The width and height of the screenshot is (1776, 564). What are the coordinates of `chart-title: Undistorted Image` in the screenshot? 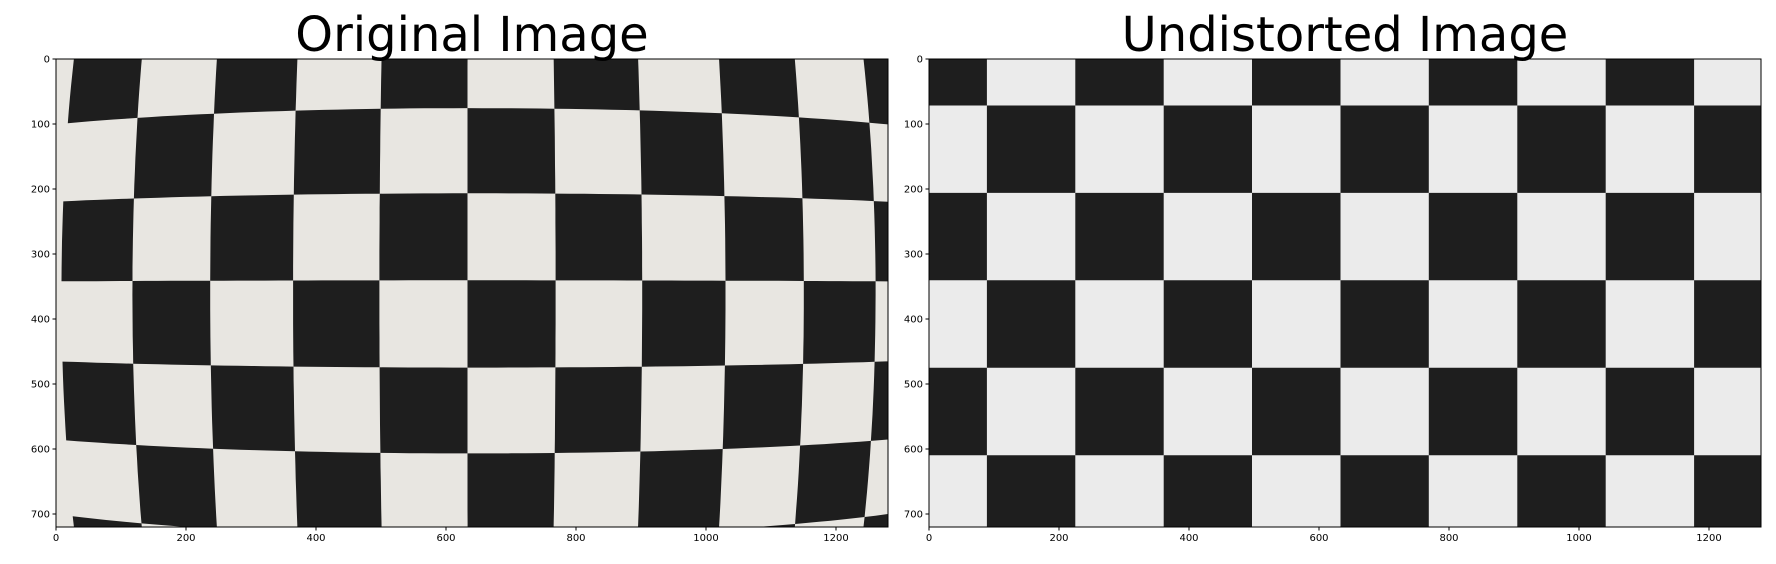 It's located at (1345, 35).